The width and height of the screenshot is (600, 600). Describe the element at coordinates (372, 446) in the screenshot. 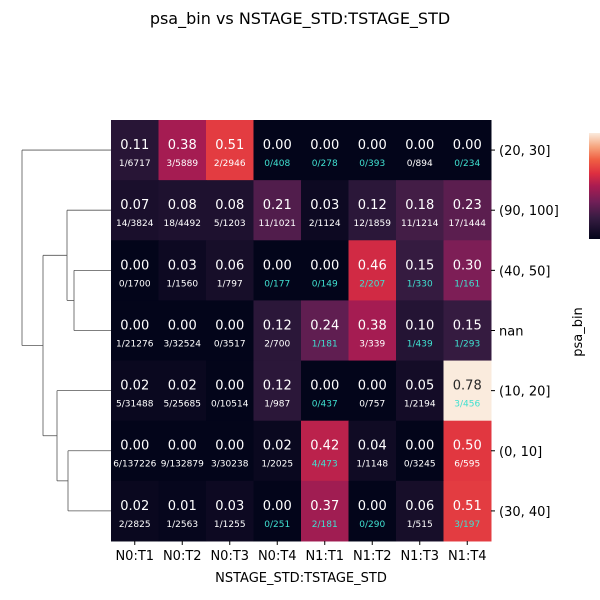

I see `cell-value-label: 0.04` at that location.